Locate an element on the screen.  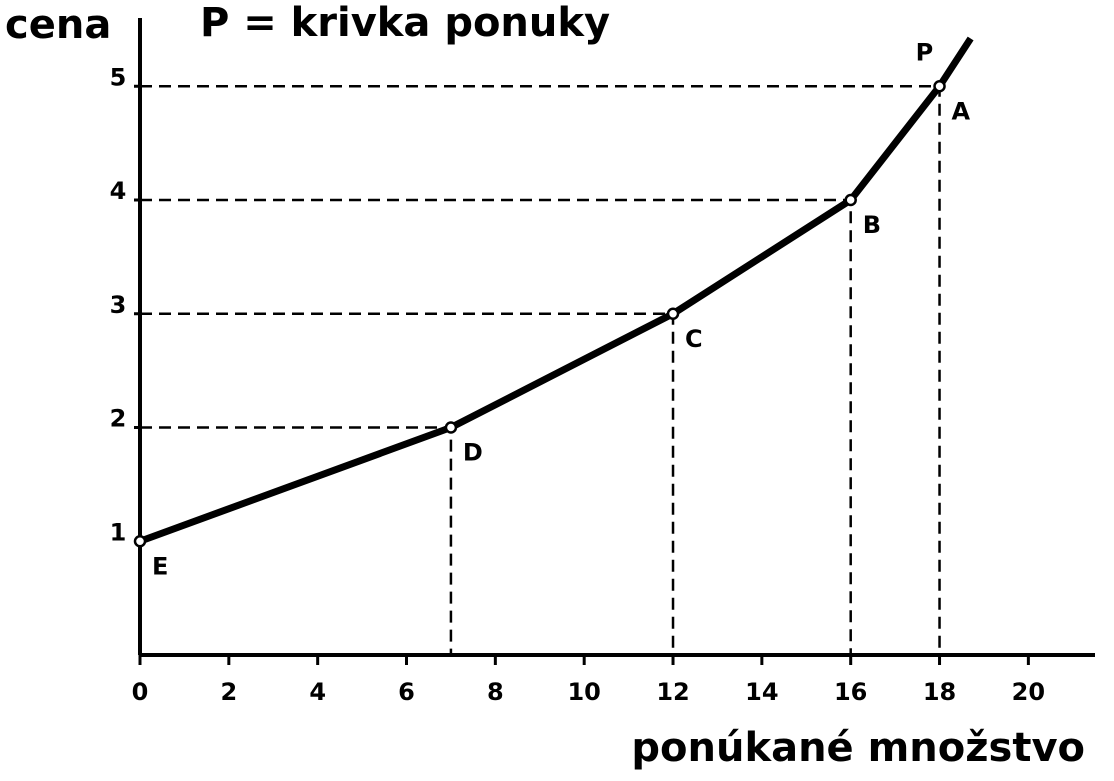
x-tick-label: 0 is located at coordinates (140, 692).